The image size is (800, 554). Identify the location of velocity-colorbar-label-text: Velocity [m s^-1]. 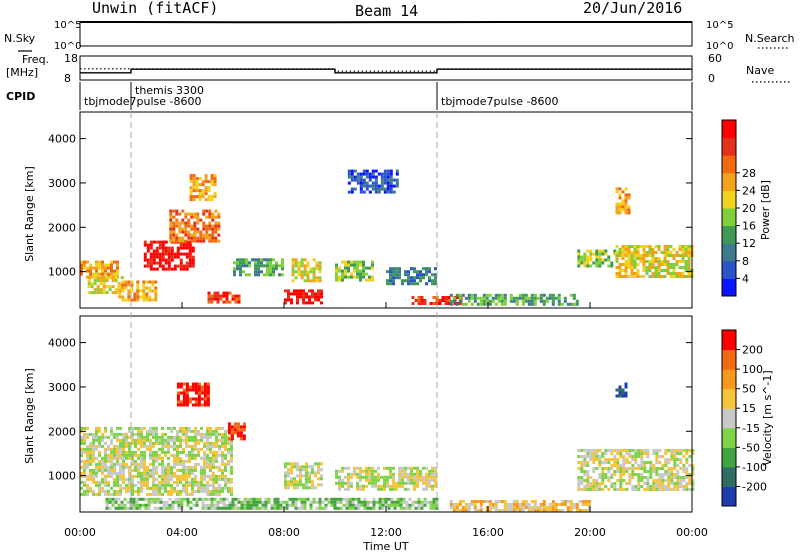
(767, 417).